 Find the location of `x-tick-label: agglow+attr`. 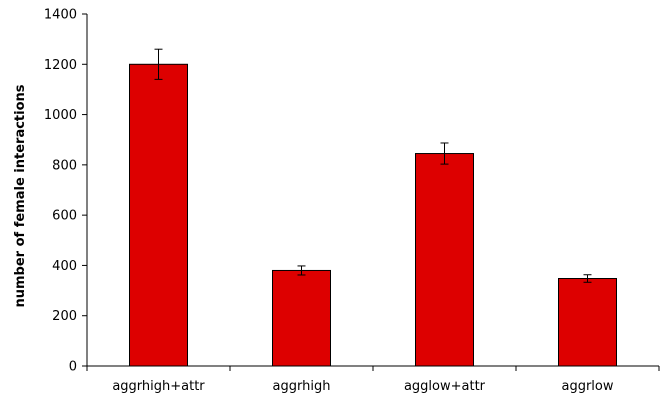

x-tick-label: agglow+attr is located at coordinates (445, 386).